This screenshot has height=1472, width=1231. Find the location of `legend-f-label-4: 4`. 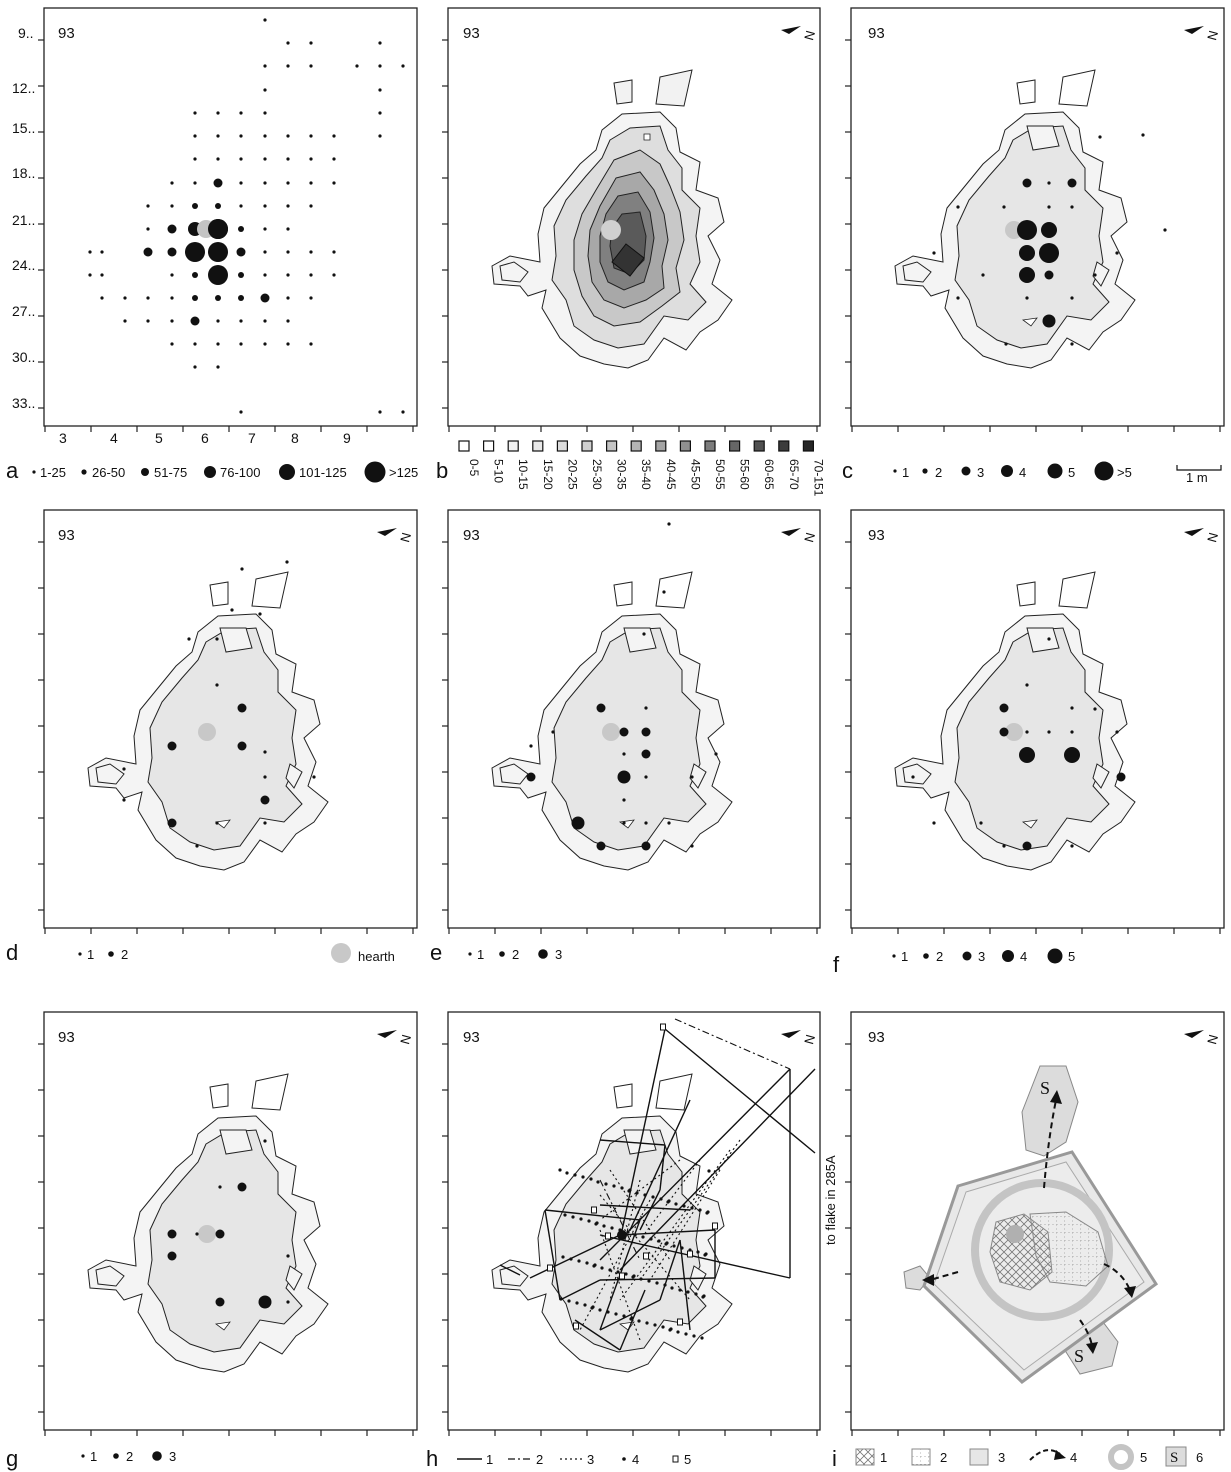

legend-f-label-4: 4 is located at coordinates (1023, 956).